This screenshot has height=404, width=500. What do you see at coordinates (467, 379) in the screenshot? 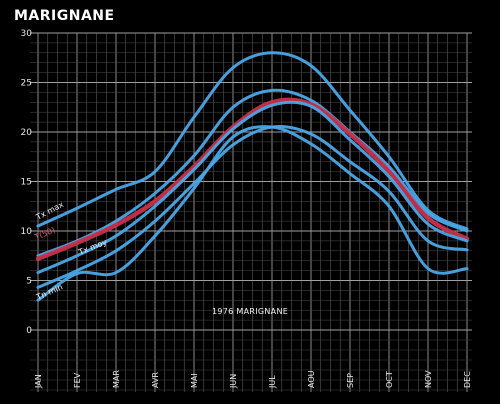
I see `x-tick-label: DEC` at bounding box center [467, 379].